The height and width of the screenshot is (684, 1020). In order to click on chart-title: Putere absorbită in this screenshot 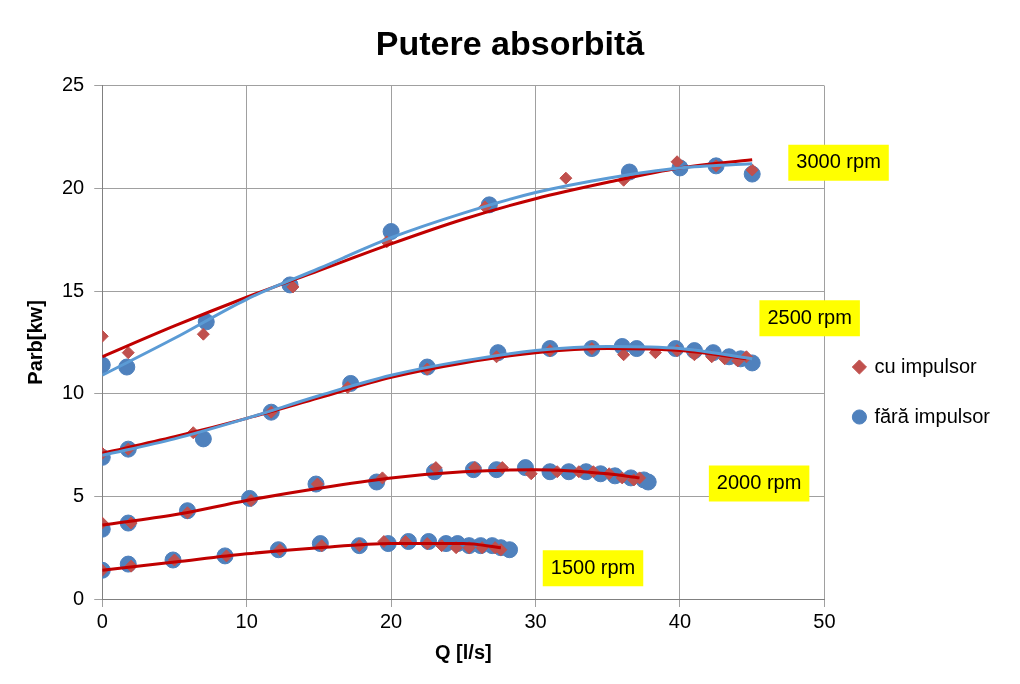, I will do `click(510, 42)`.